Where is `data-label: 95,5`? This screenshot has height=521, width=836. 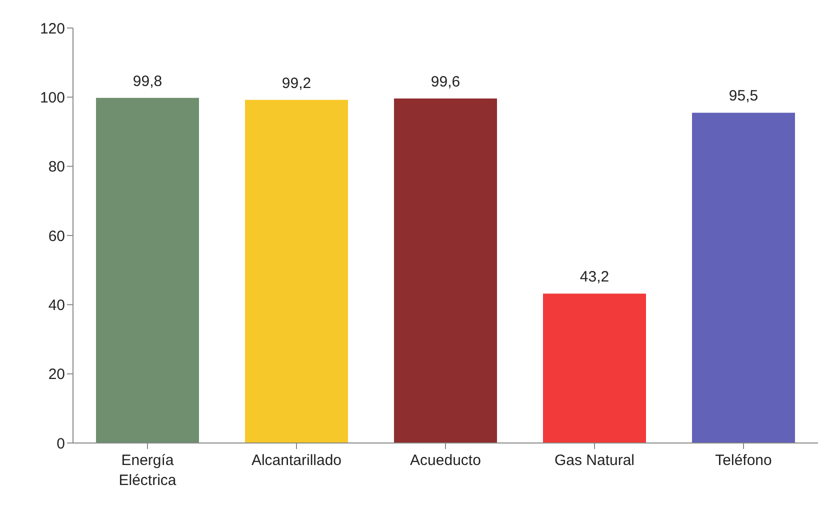 data-label: 95,5 is located at coordinates (743, 96).